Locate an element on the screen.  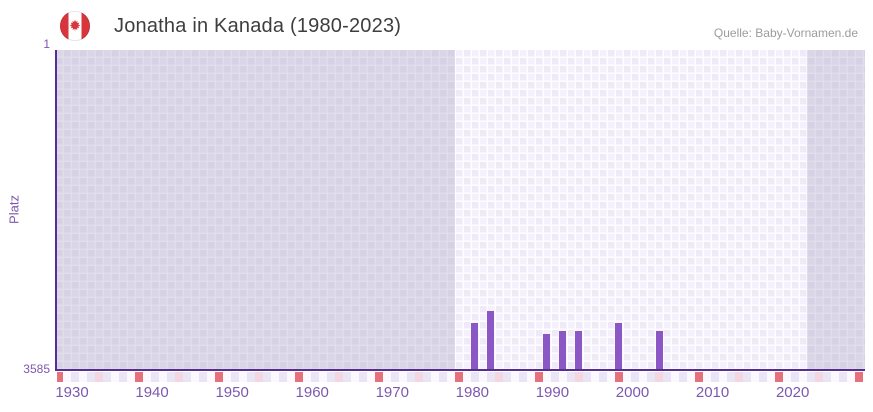
x-tick-2020: 2020 is located at coordinates (792, 392).